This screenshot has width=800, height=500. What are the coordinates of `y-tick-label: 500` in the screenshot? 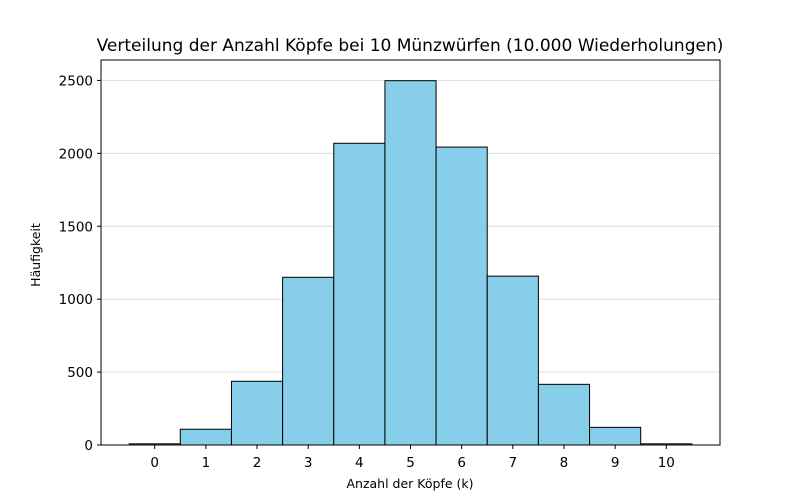 It's located at (80, 373).